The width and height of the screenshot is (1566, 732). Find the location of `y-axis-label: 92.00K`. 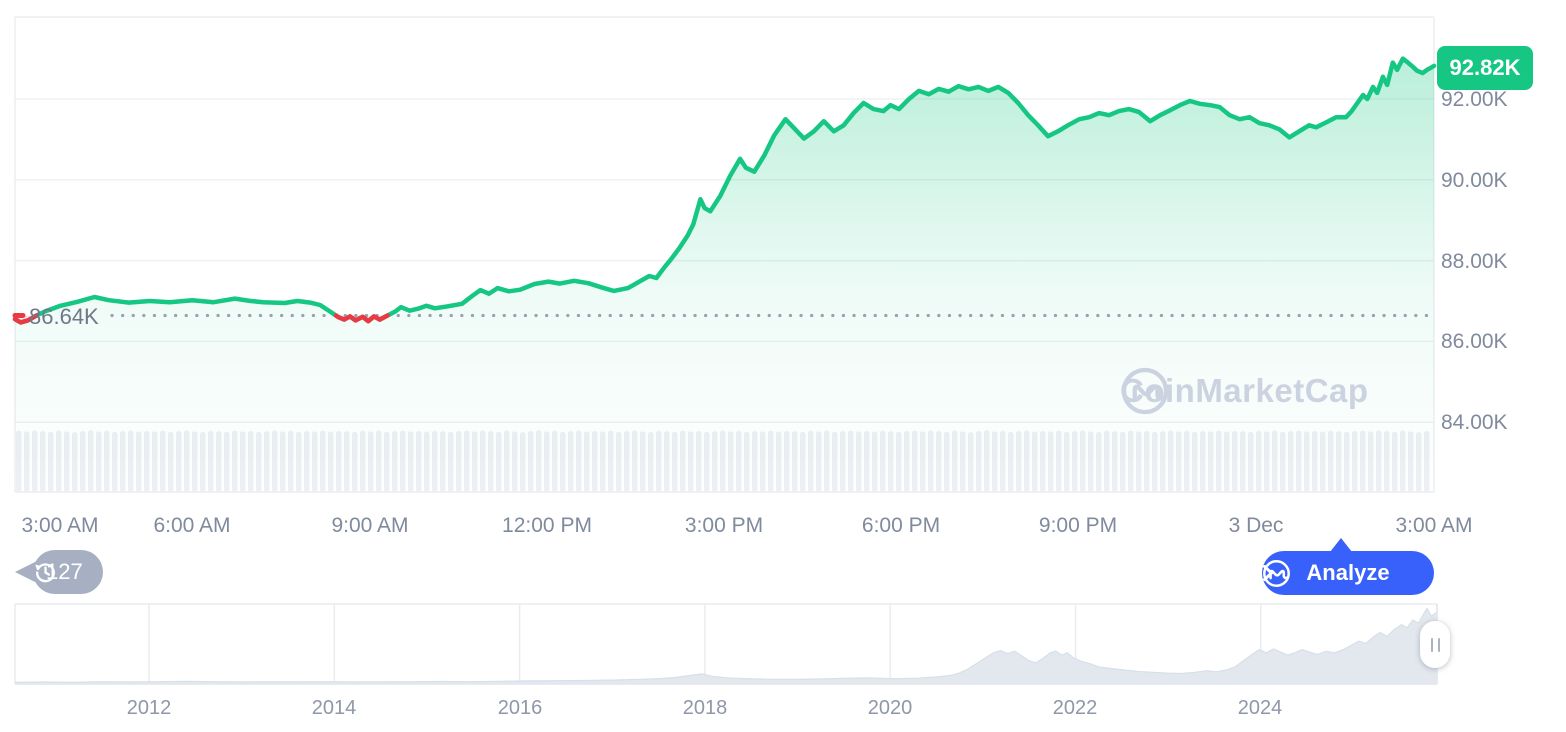

y-axis-label: 92.00K is located at coordinates (1474, 99).